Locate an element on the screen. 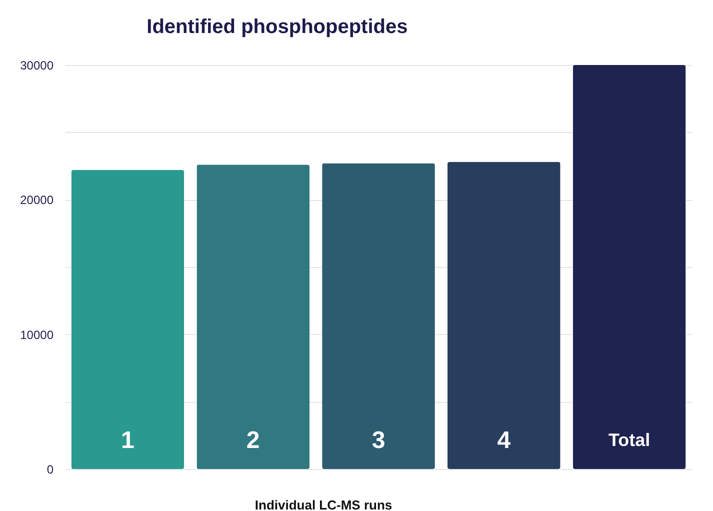 The height and width of the screenshot is (511, 713). chart-title: Identified phosphopeptides is located at coordinates (277, 27).